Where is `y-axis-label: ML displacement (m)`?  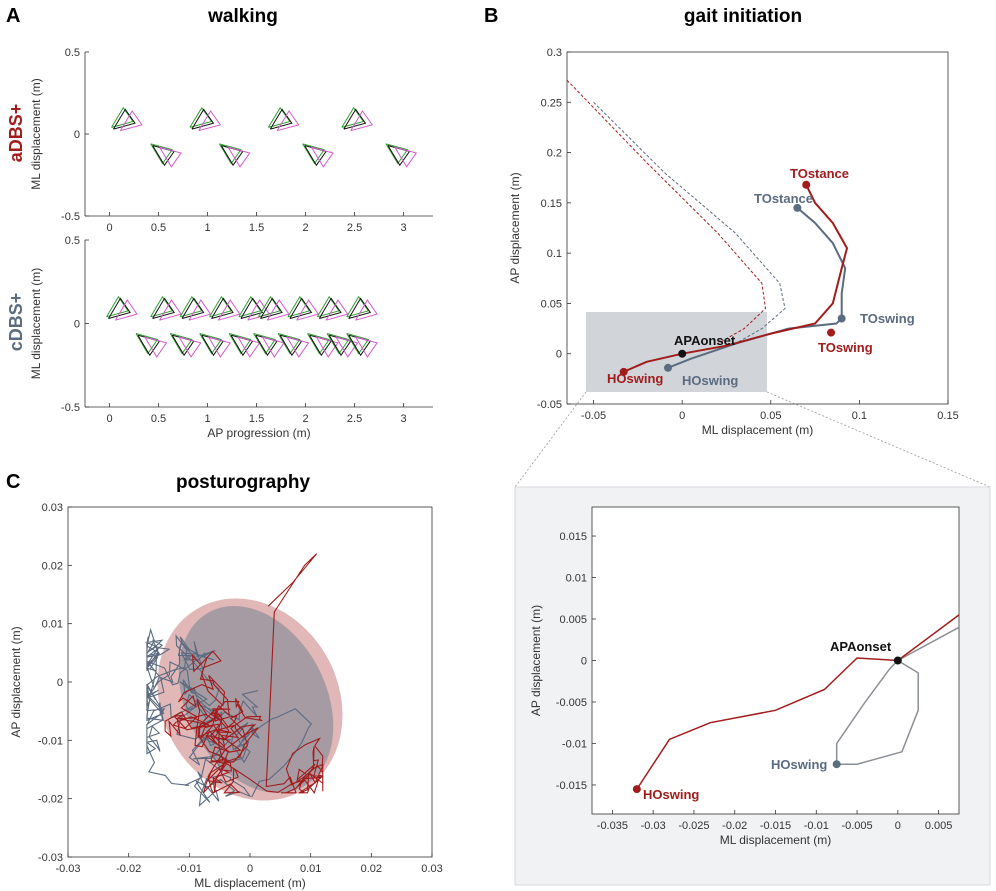
y-axis-label: ML displacement (m) is located at coordinates (36, 134).